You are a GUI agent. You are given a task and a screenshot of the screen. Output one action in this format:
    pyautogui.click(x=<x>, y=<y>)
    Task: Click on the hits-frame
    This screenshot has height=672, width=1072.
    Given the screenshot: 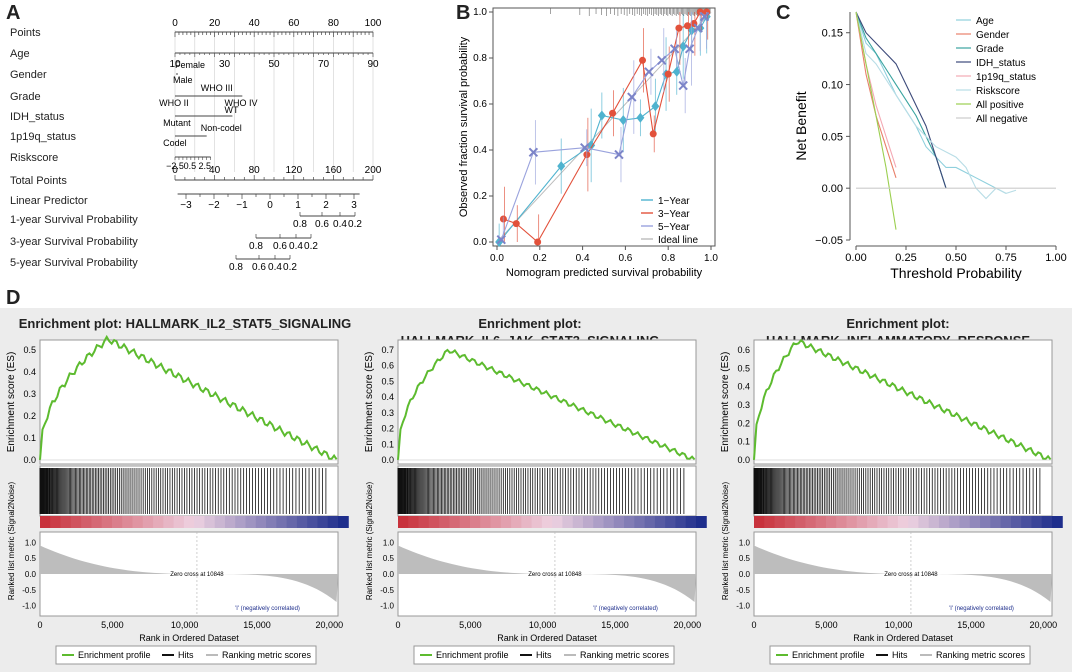 What is the action you would take?
    pyautogui.click(x=903, y=491)
    